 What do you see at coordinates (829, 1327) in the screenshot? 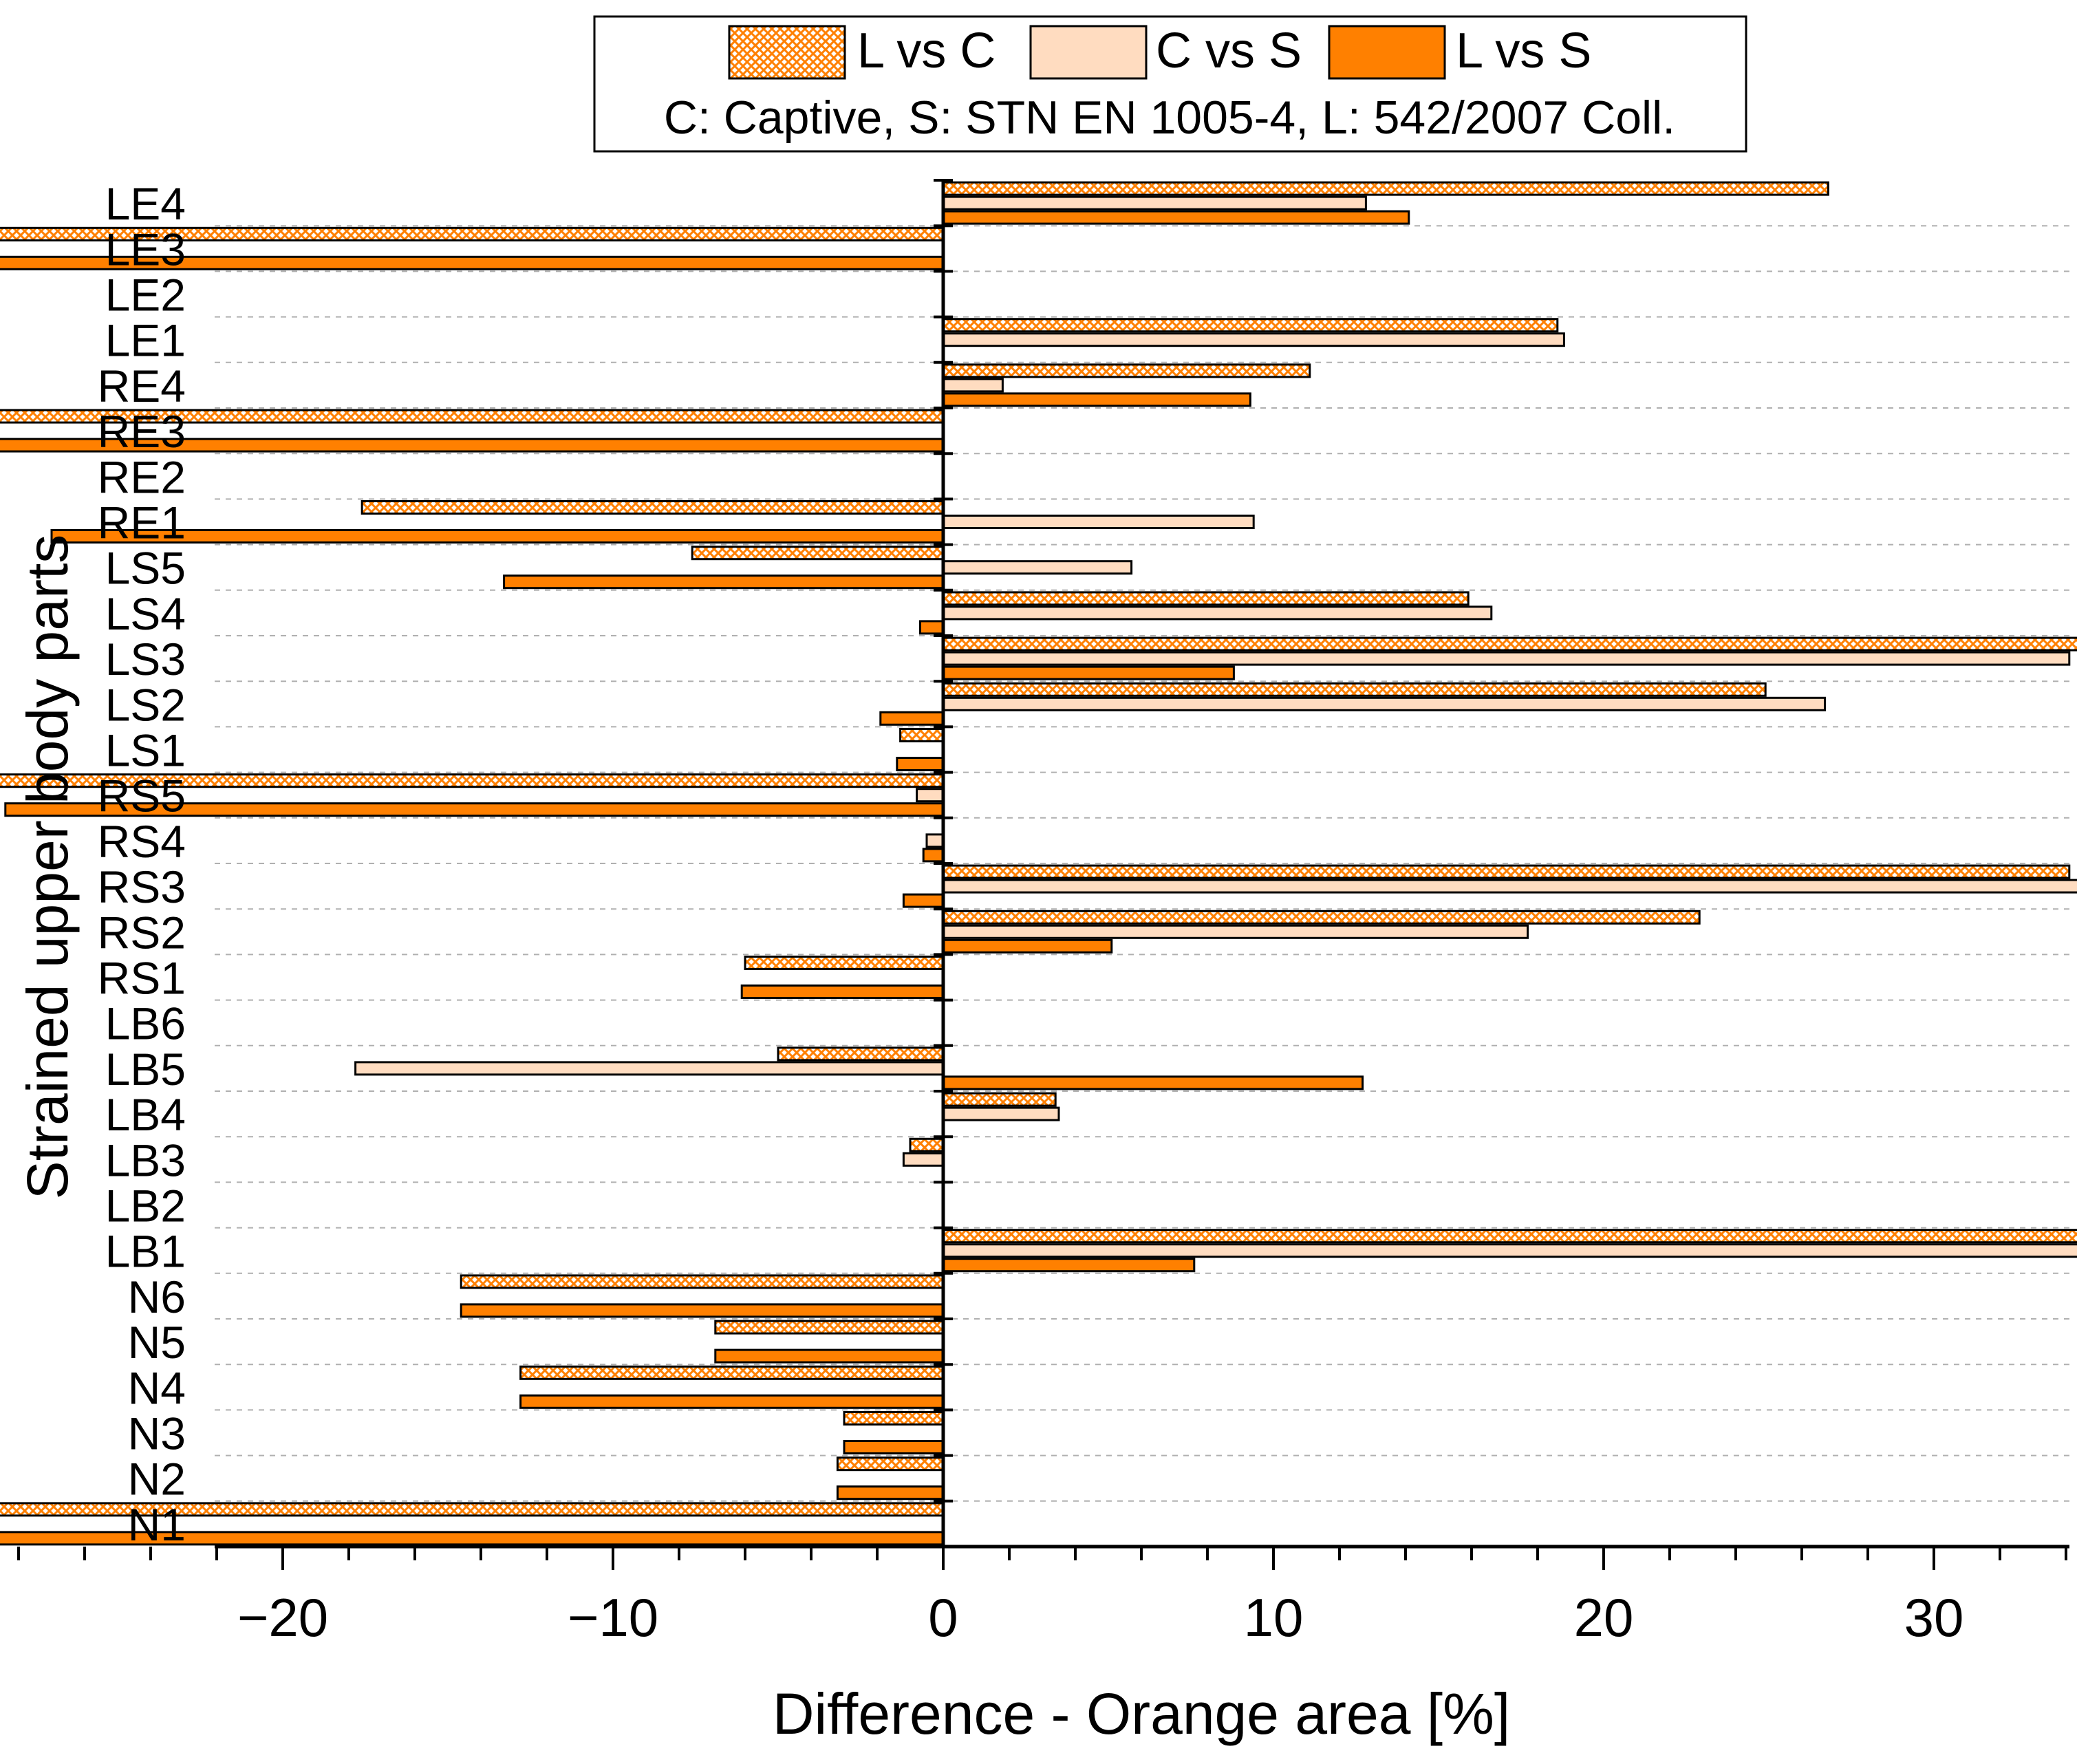
I see `bar-n5-l-vs-c` at bounding box center [829, 1327].